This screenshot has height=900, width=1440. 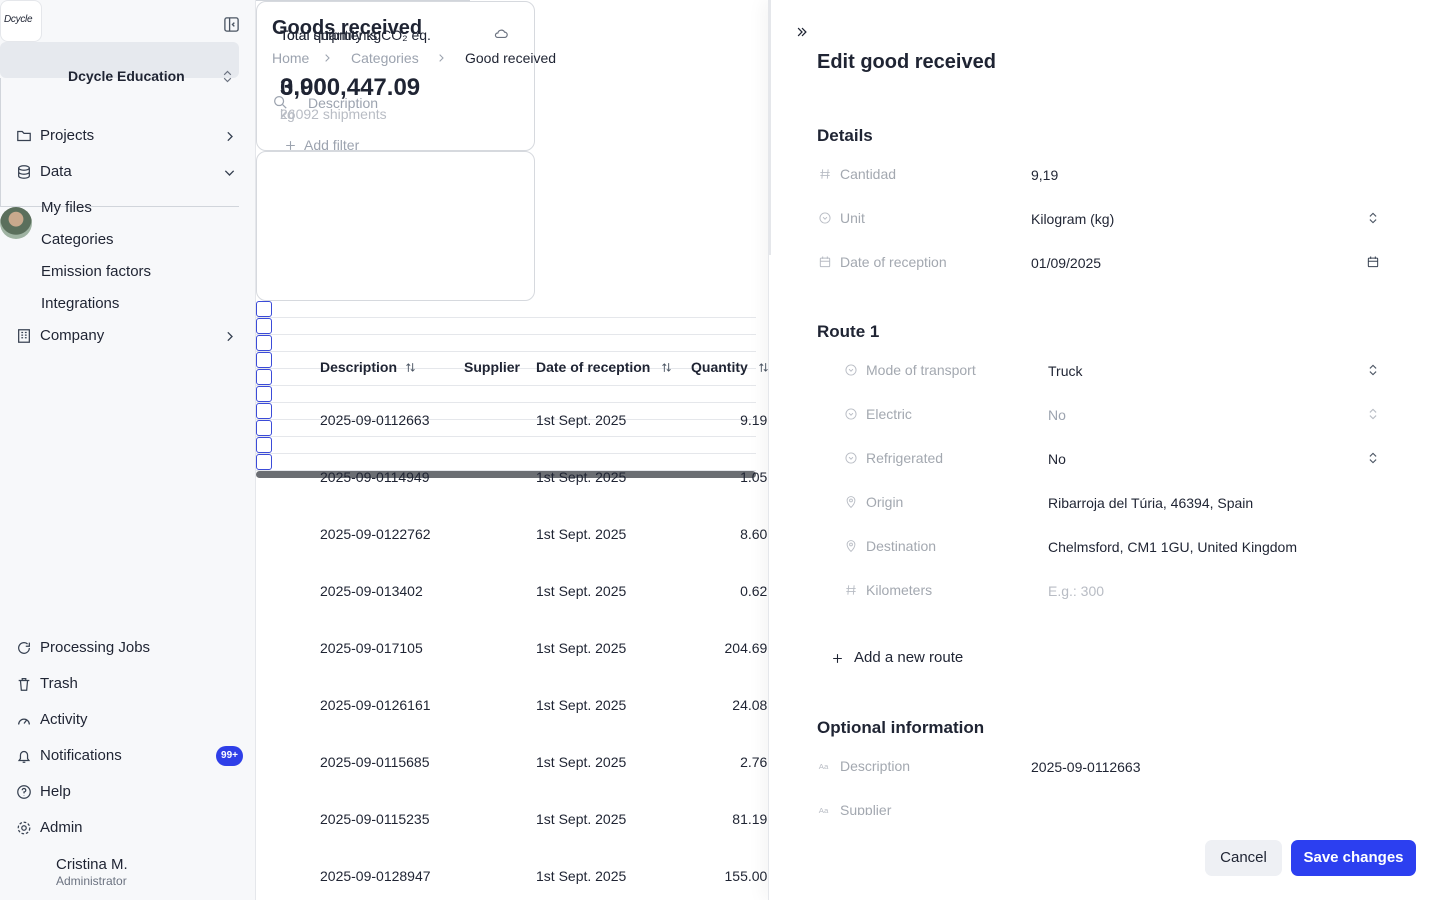 I want to click on breadcrumb: Home, so click(x=291, y=58).